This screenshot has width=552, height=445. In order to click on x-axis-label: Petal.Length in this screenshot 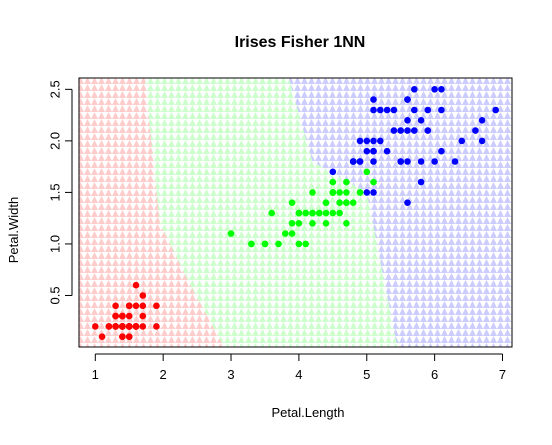, I will do `click(307, 412)`.